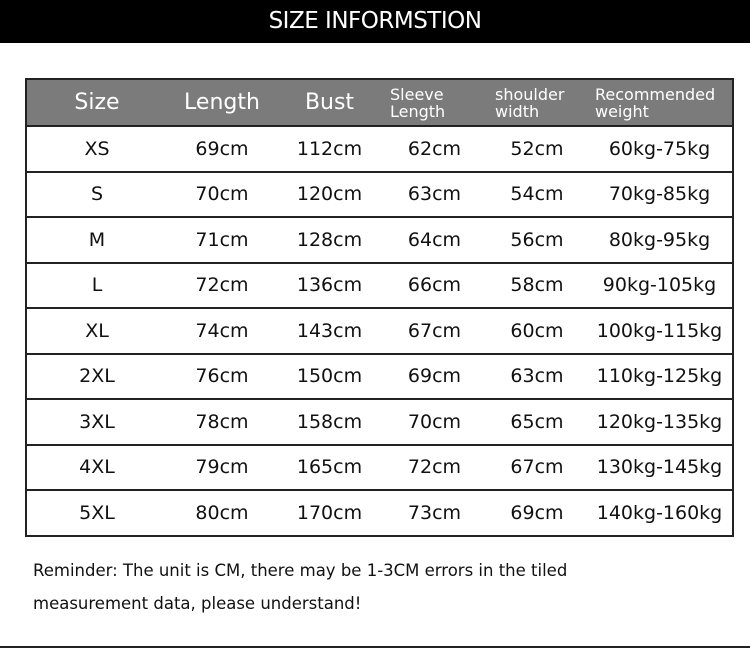 The image size is (750, 650). Describe the element at coordinates (329, 194) in the screenshot. I see `table-cell: 120cm` at that location.